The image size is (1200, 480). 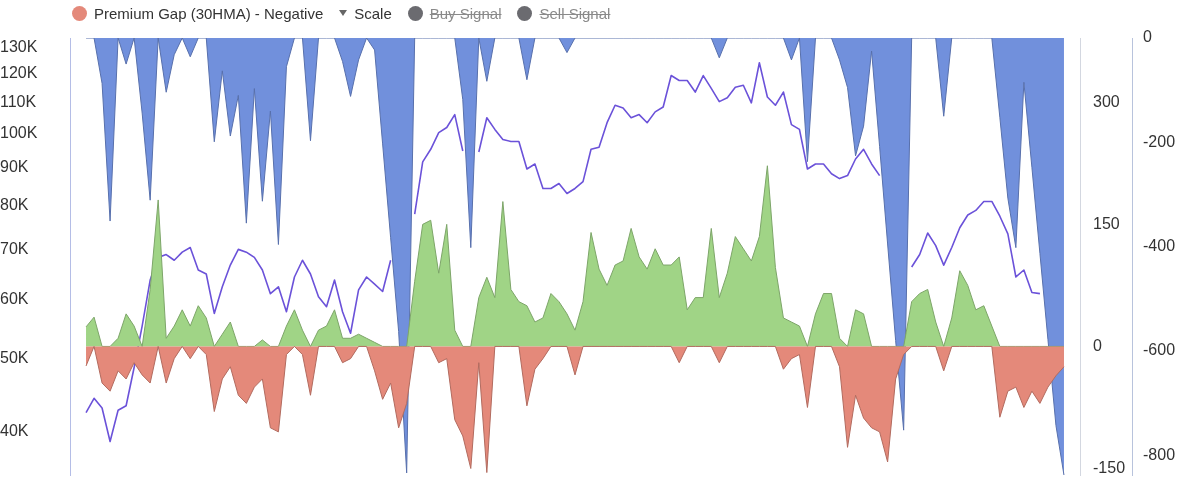 What do you see at coordinates (465, 13) in the screenshot?
I see `legend-label: Buy Signal` at bounding box center [465, 13].